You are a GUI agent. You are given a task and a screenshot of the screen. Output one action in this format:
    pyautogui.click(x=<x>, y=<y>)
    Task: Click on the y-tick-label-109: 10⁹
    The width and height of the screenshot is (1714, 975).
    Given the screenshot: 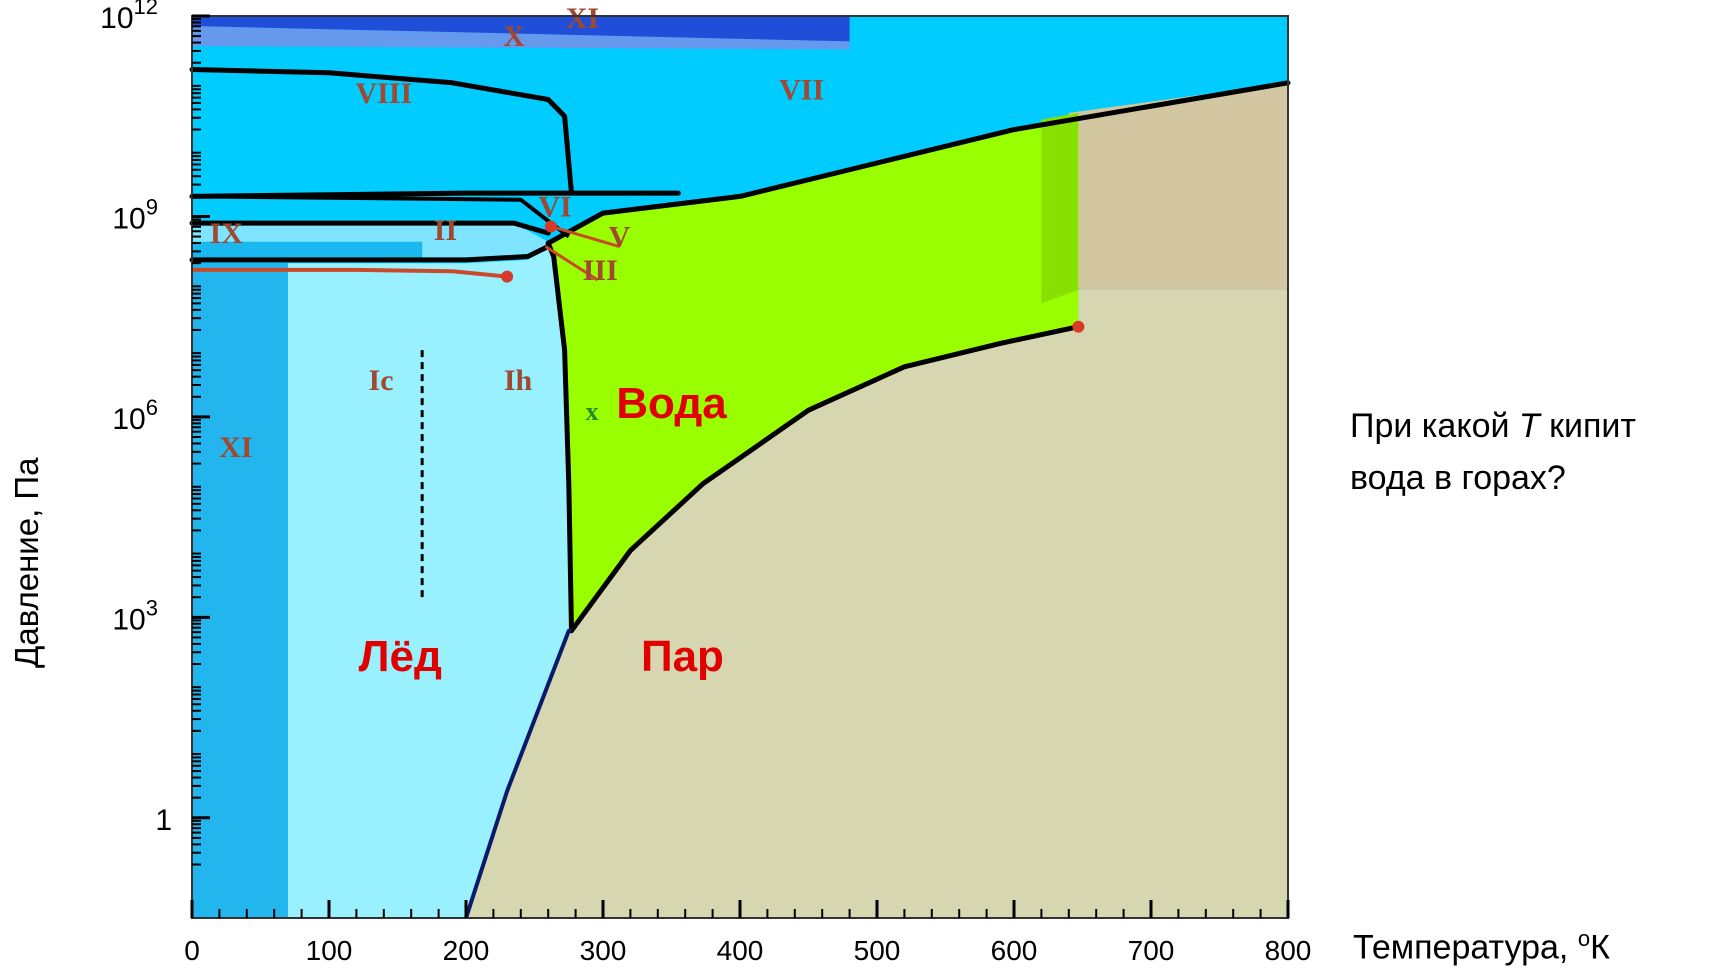 What is the action you would take?
    pyautogui.click(x=135, y=214)
    